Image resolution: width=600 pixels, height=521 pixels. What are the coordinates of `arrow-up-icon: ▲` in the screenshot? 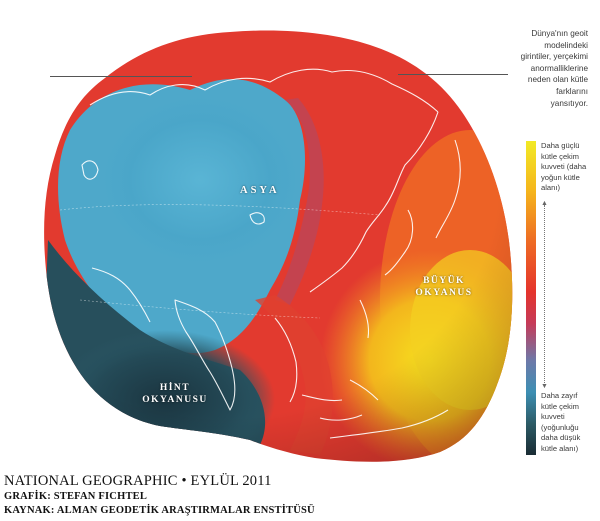 It's located at (544, 203).